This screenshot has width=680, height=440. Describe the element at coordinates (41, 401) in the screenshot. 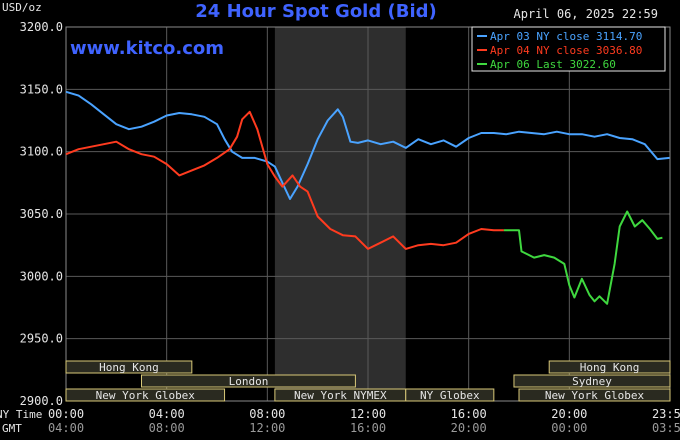

I see `y-tick-label: 2900.0` at that location.